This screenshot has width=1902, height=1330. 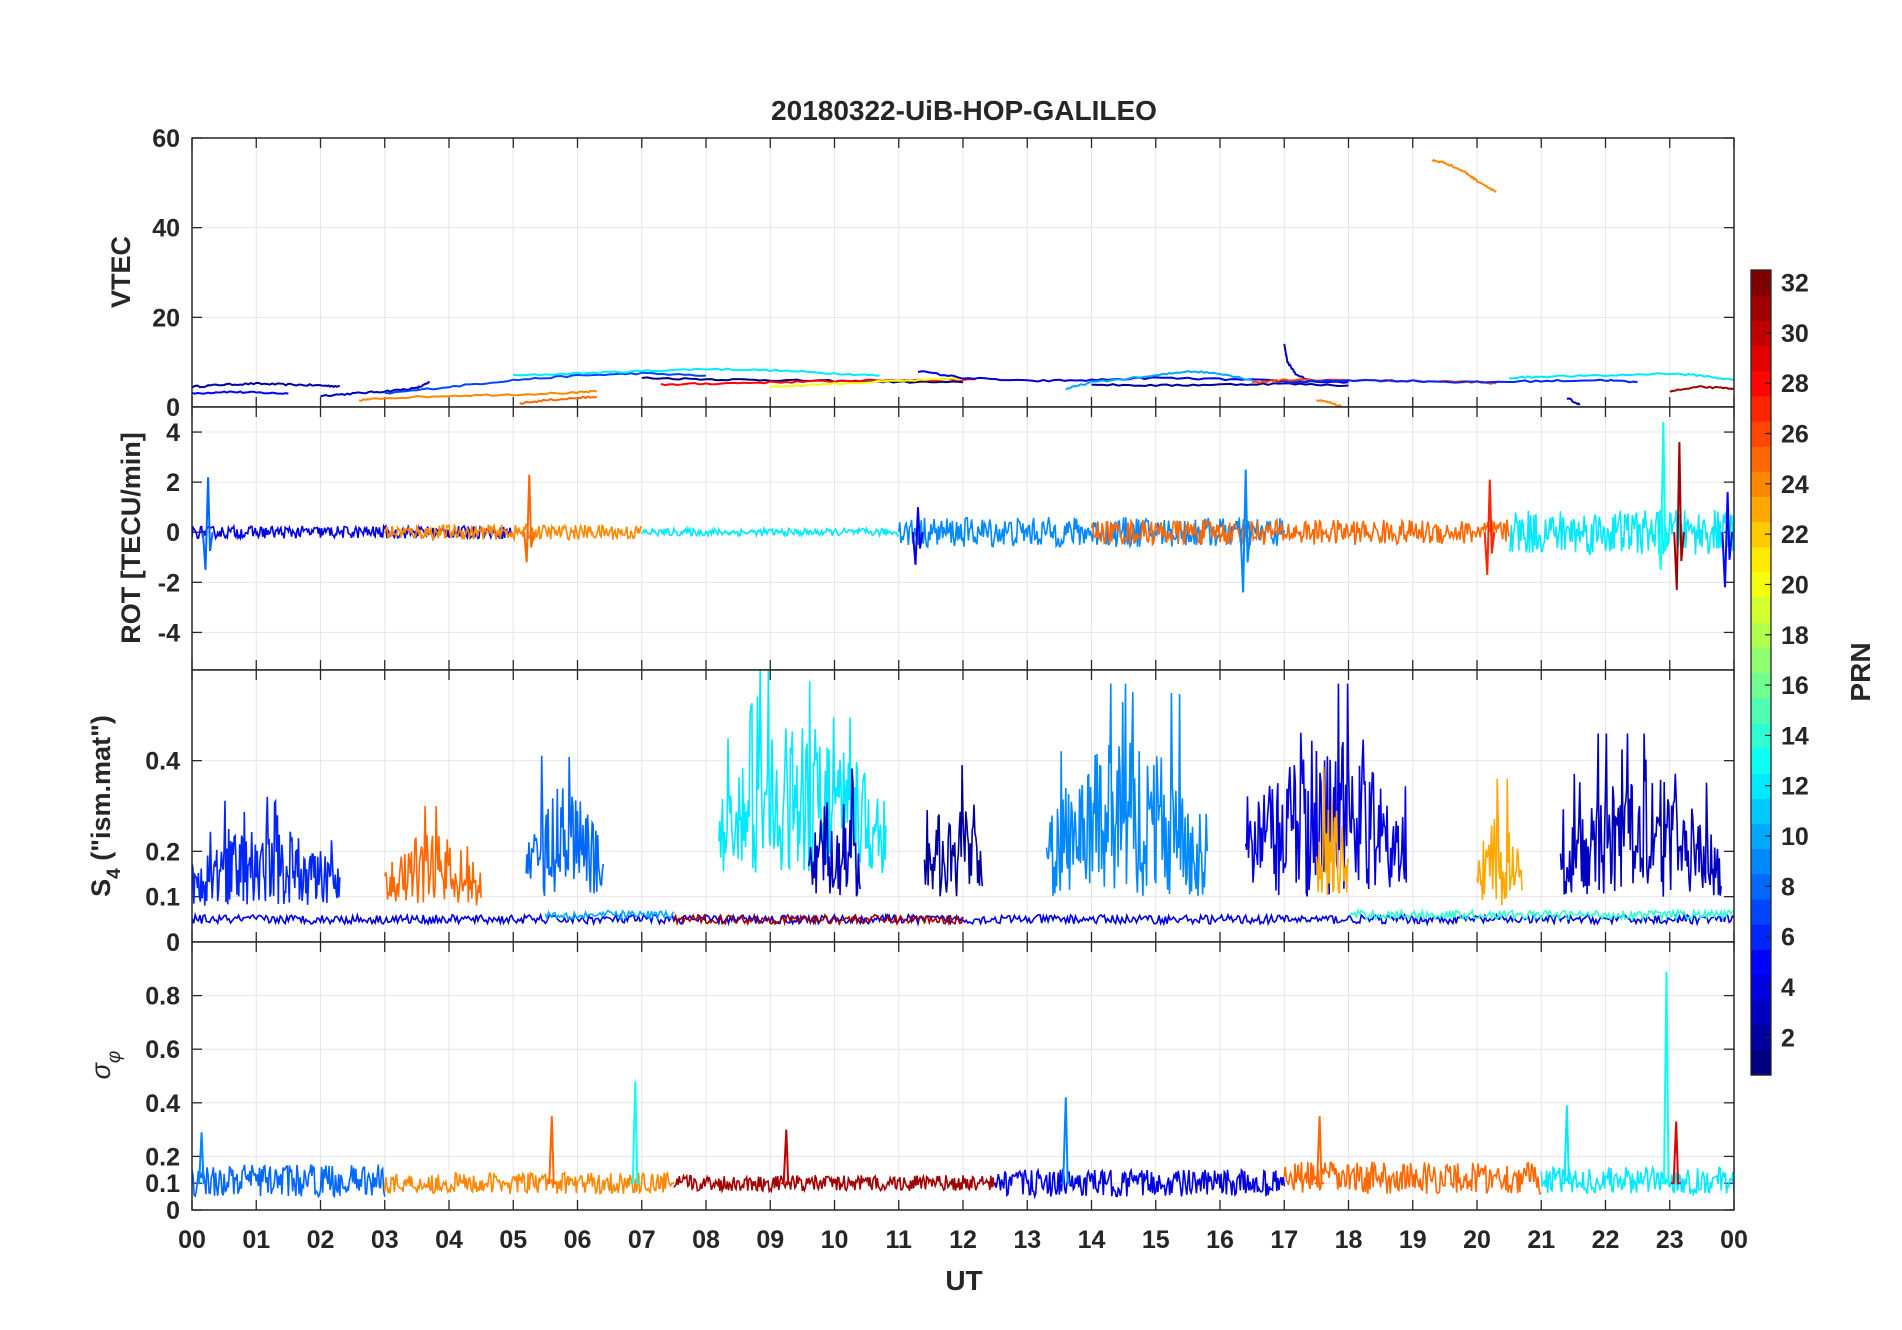 What do you see at coordinates (513, 1240) in the screenshot?
I see `x-tick-label: 05` at bounding box center [513, 1240].